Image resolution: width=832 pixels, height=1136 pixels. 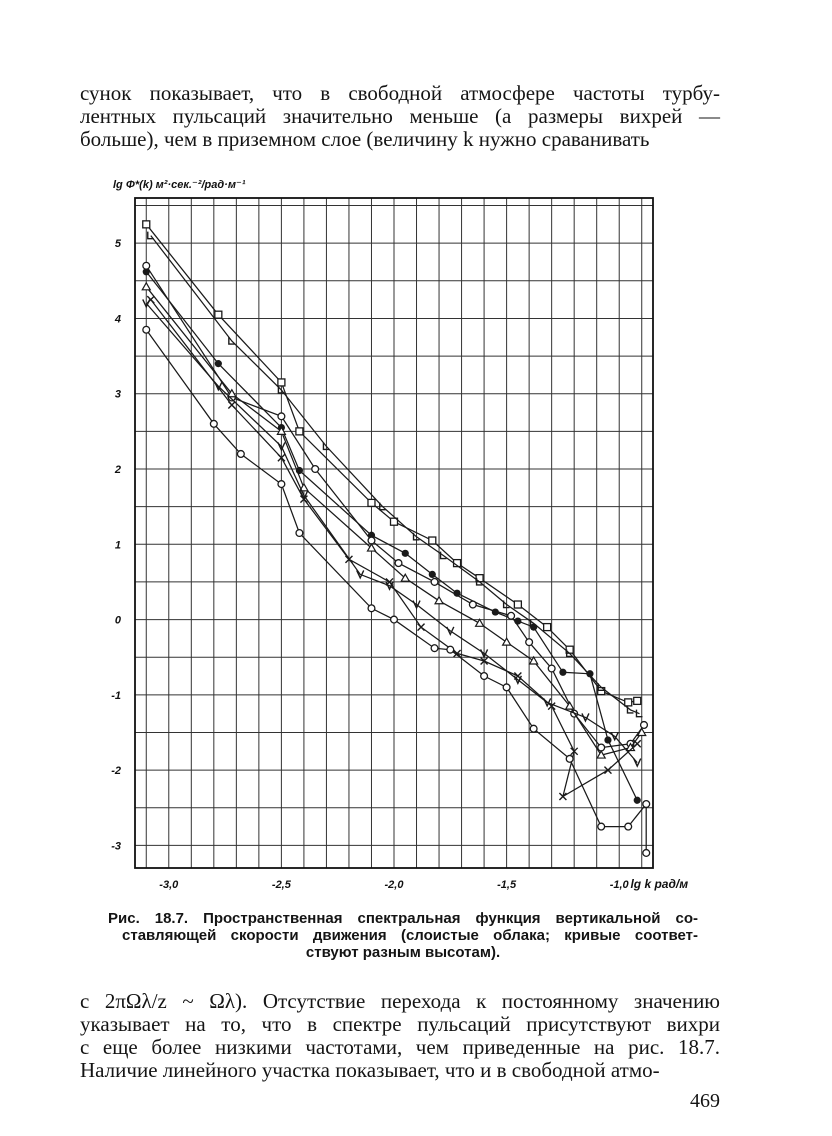 I want to click on x-tick-label: -3,0, so click(x=169, y=885).